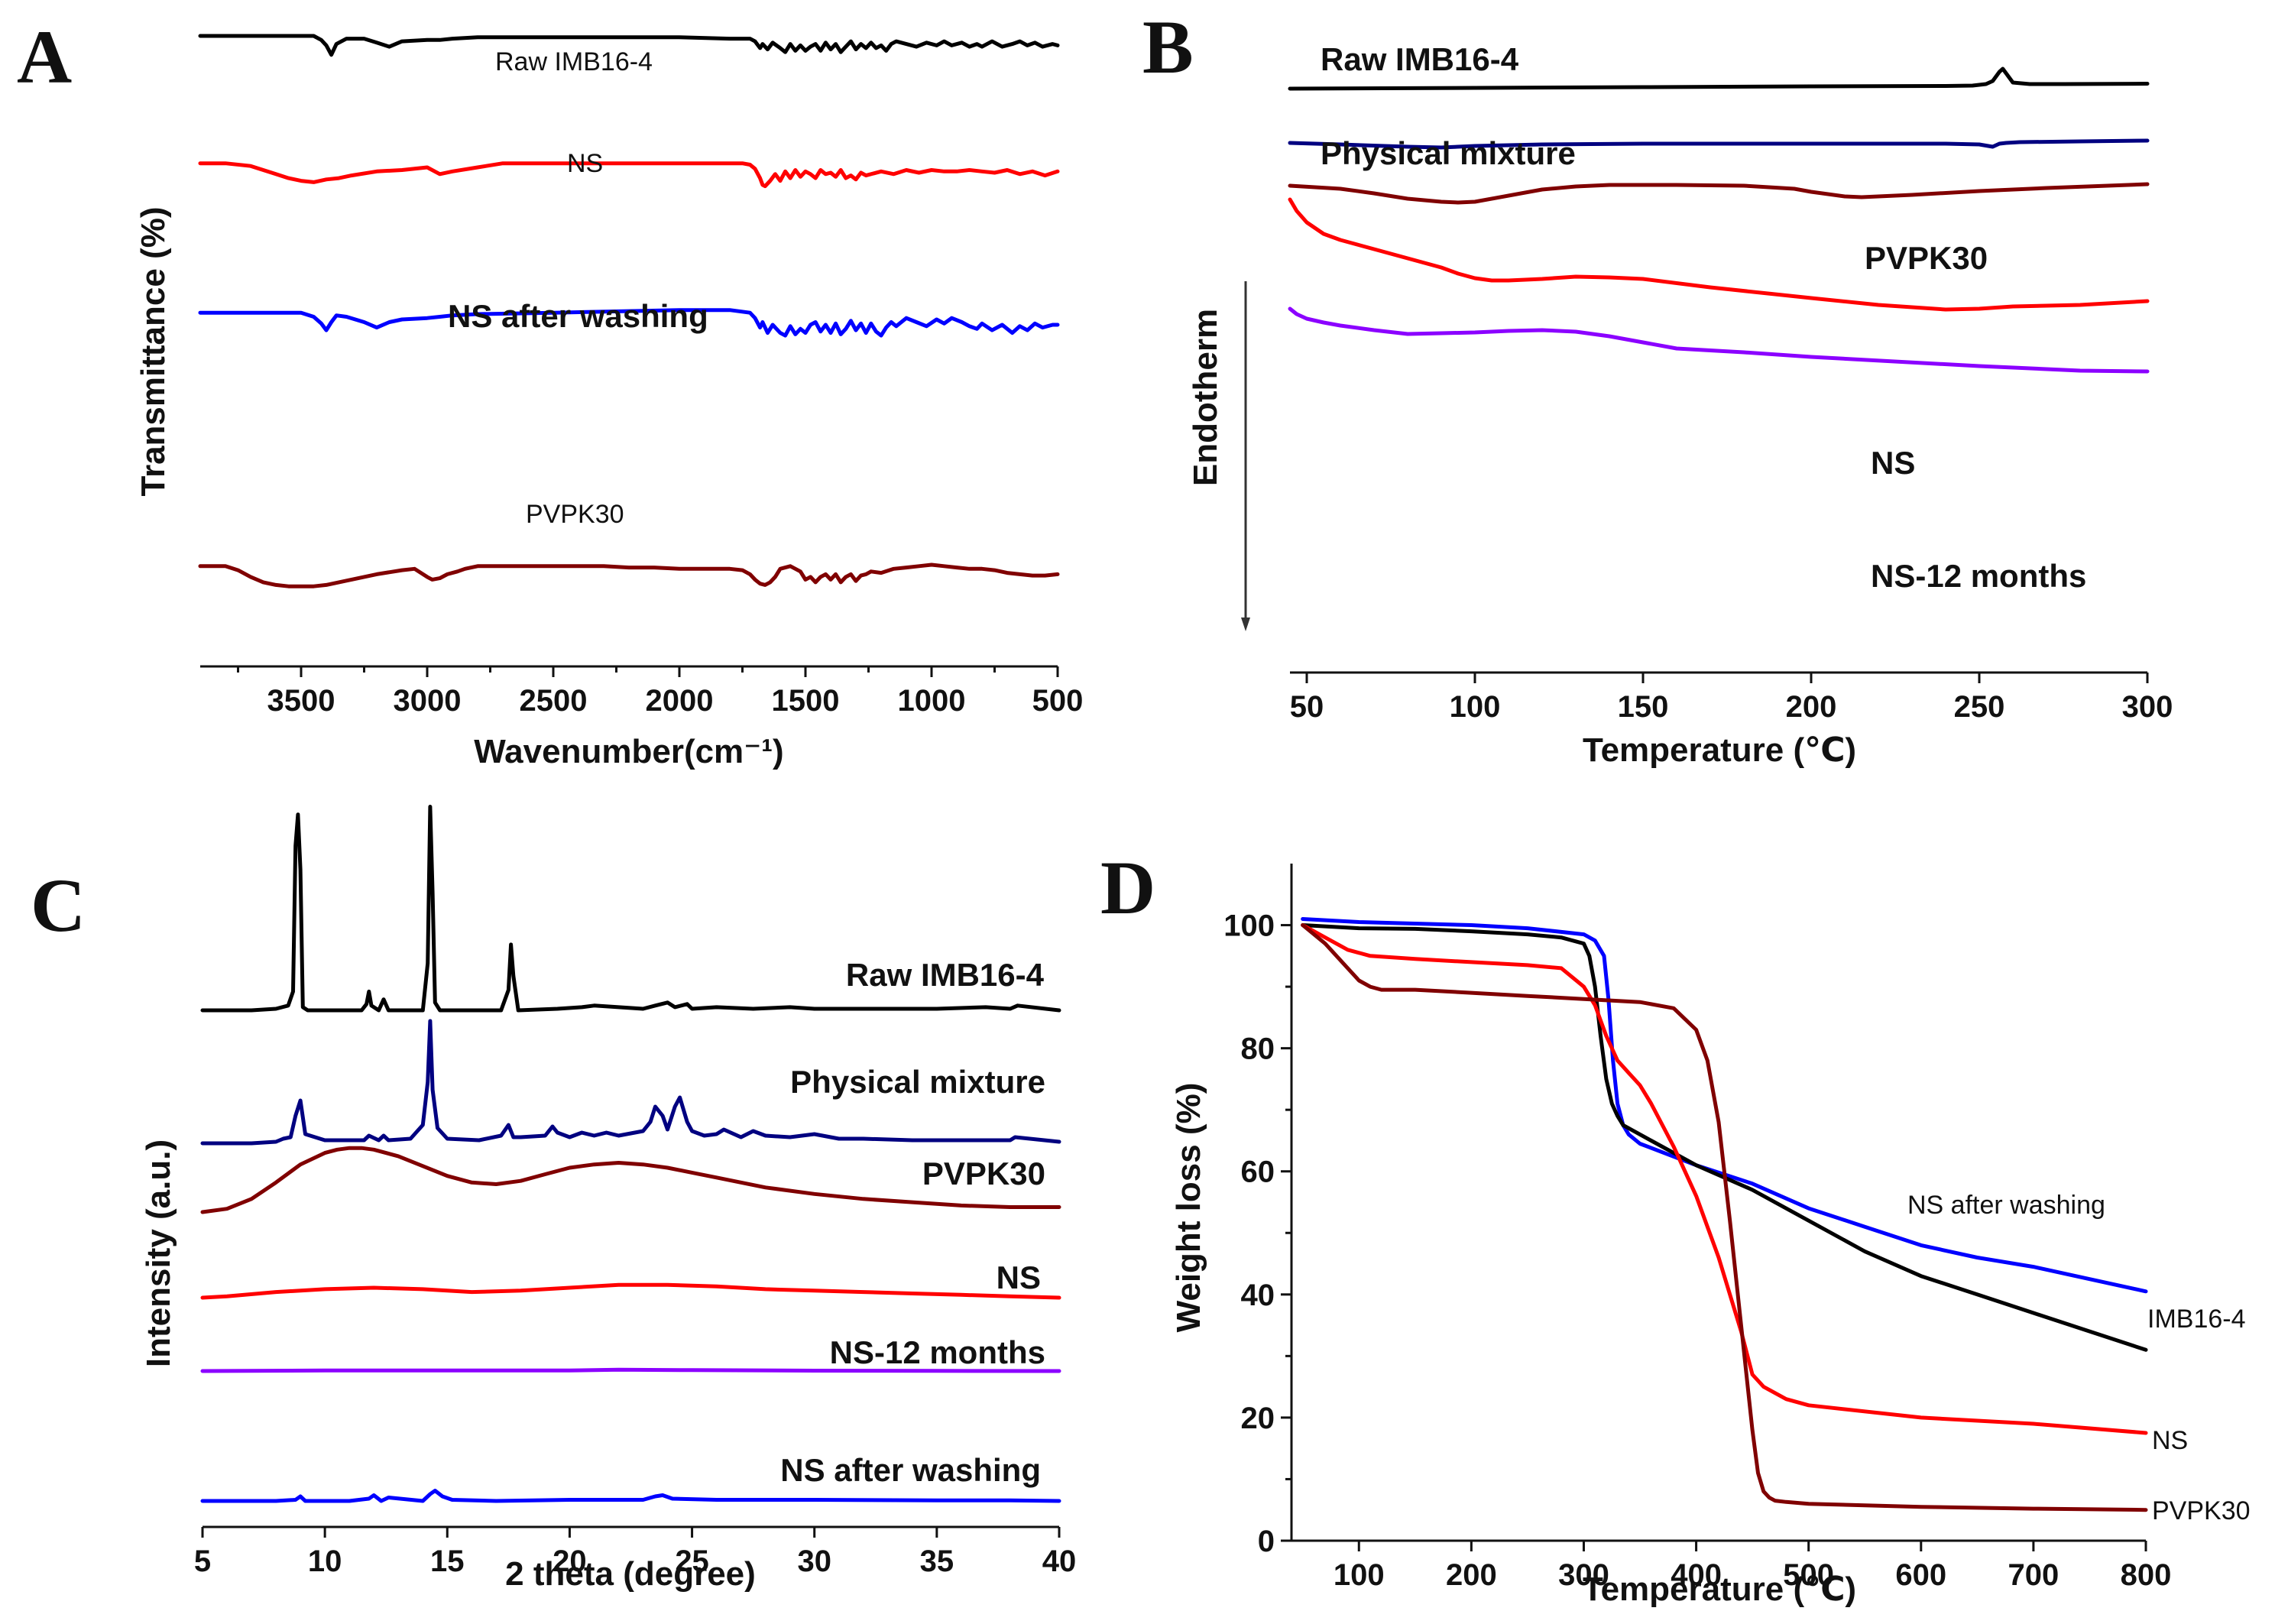 Image resolution: width=2275 pixels, height=1624 pixels. What do you see at coordinates (1188, 1208) in the screenshot?
I see `panel-d-y-axis-title: Weight loss (%)` at bounding box center [1188, 1208].